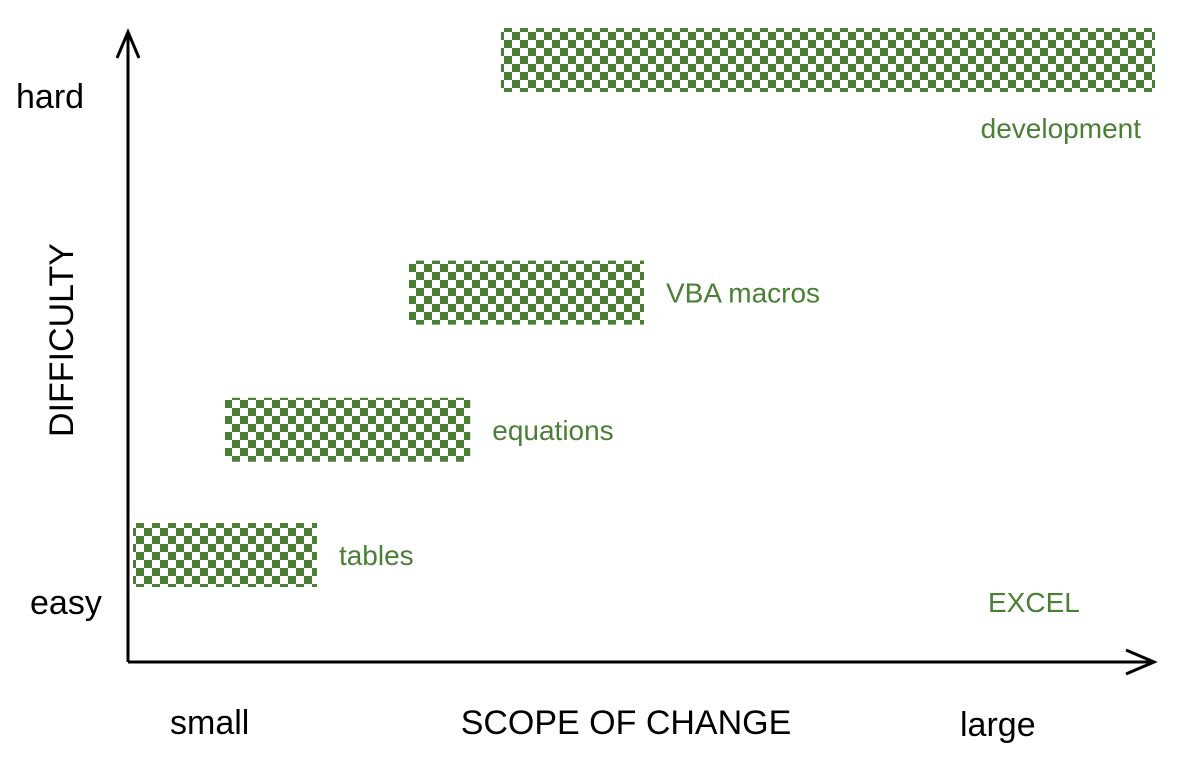 This screenshot has width=1200, height=780. Describe the element at coordinates (743, 293) in the screenshot. I see `label-vba-macros: VBA macros` at that location.